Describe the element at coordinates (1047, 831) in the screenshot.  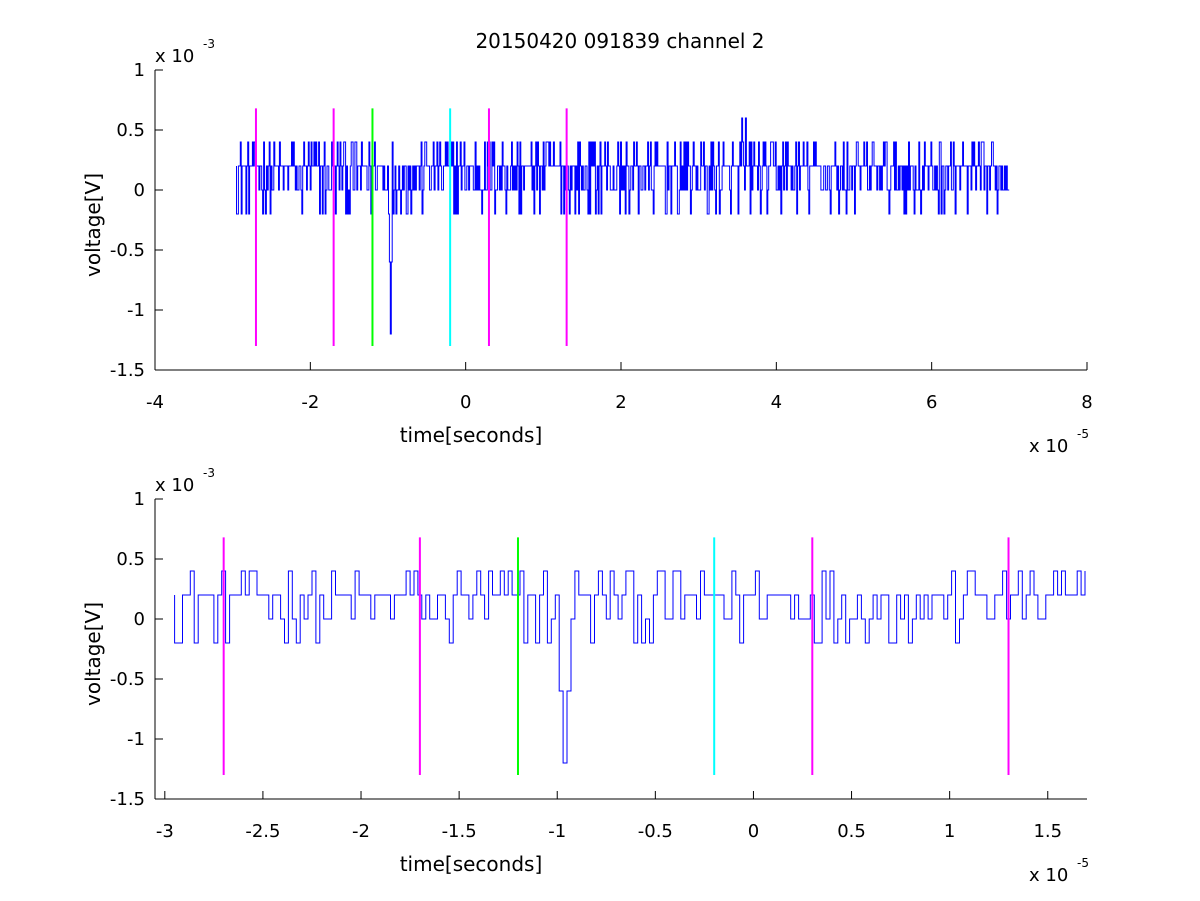
I see `x-tick-label: 1.5` at that location.